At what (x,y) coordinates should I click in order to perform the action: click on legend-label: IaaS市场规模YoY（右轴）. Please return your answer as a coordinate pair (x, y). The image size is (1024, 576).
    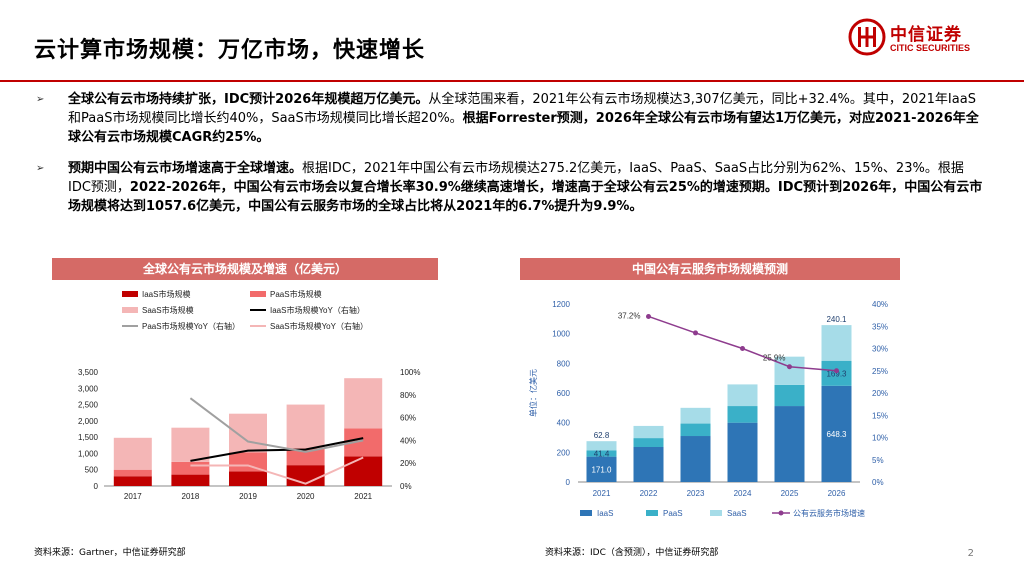
    Looking at the image, I should click on (317, 310).